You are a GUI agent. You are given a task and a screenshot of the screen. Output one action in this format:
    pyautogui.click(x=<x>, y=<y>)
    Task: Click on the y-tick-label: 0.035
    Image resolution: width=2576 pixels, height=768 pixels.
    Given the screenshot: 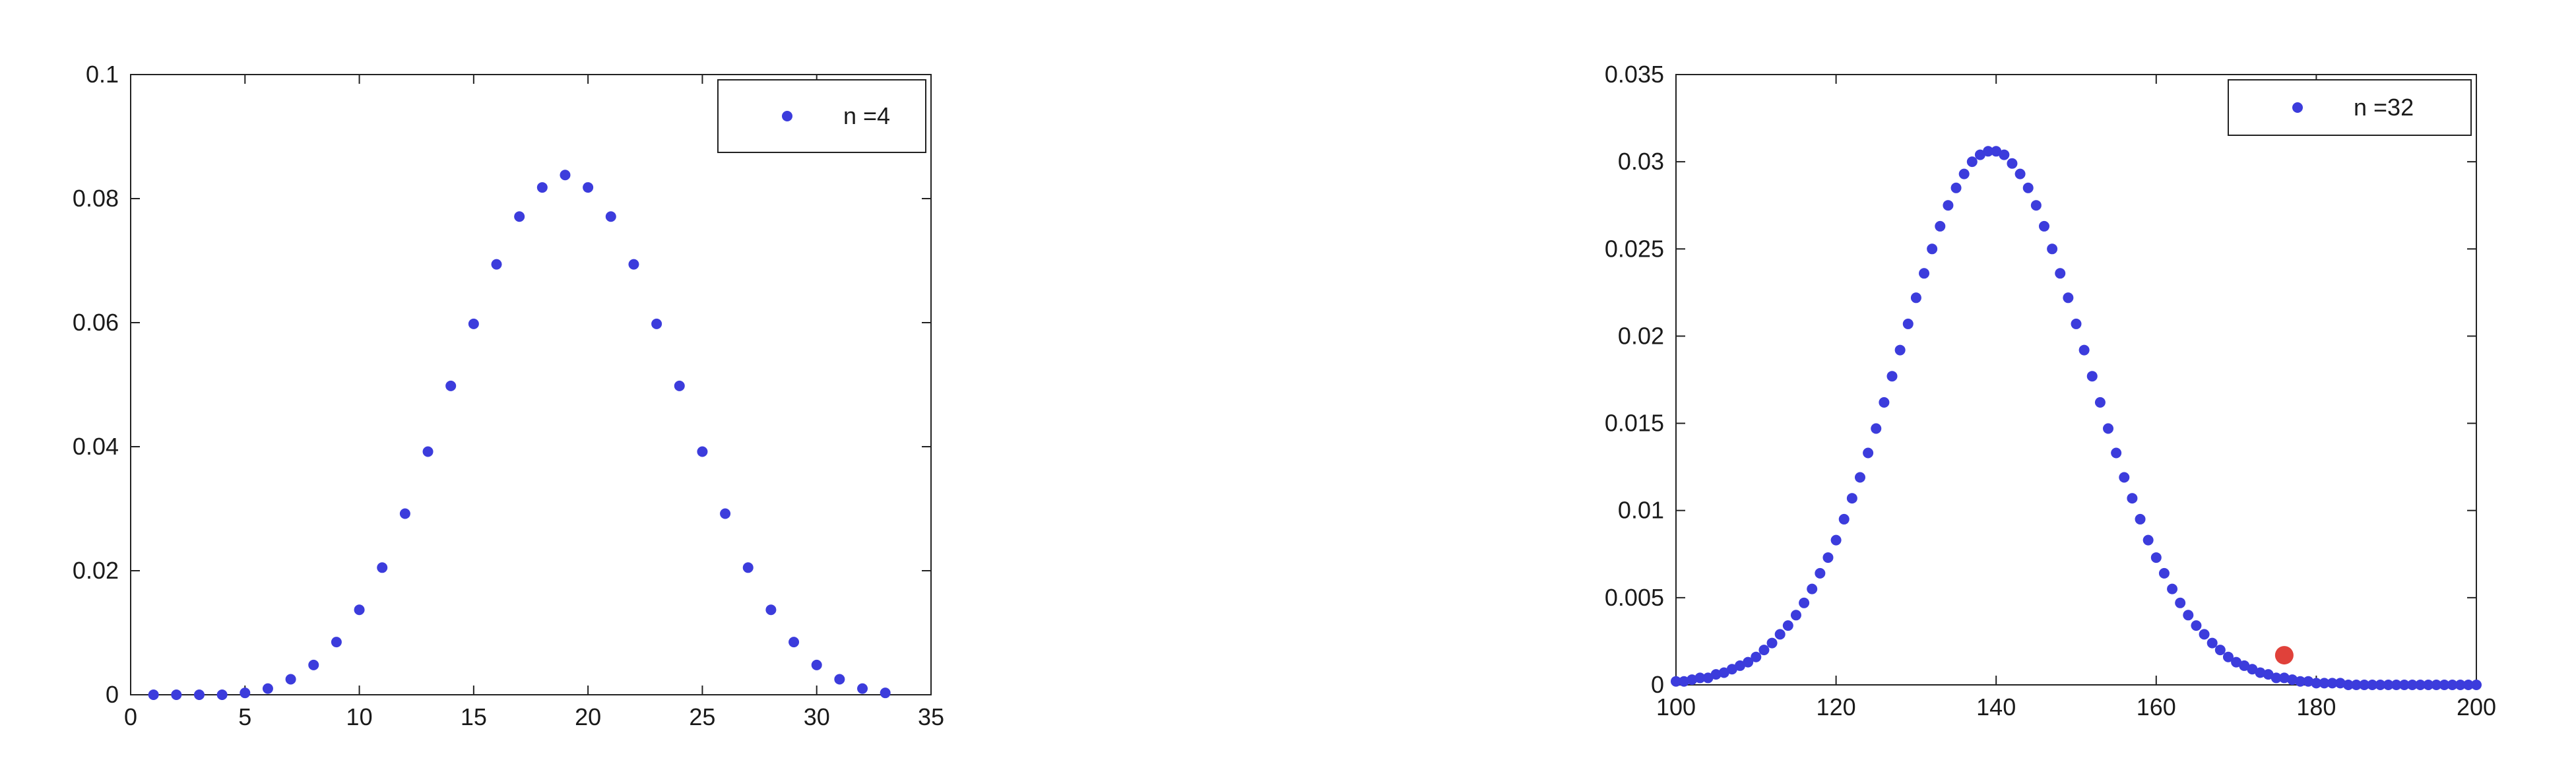 What is the action you would take?
    pyautogui.click(x=1634, y=74)
    